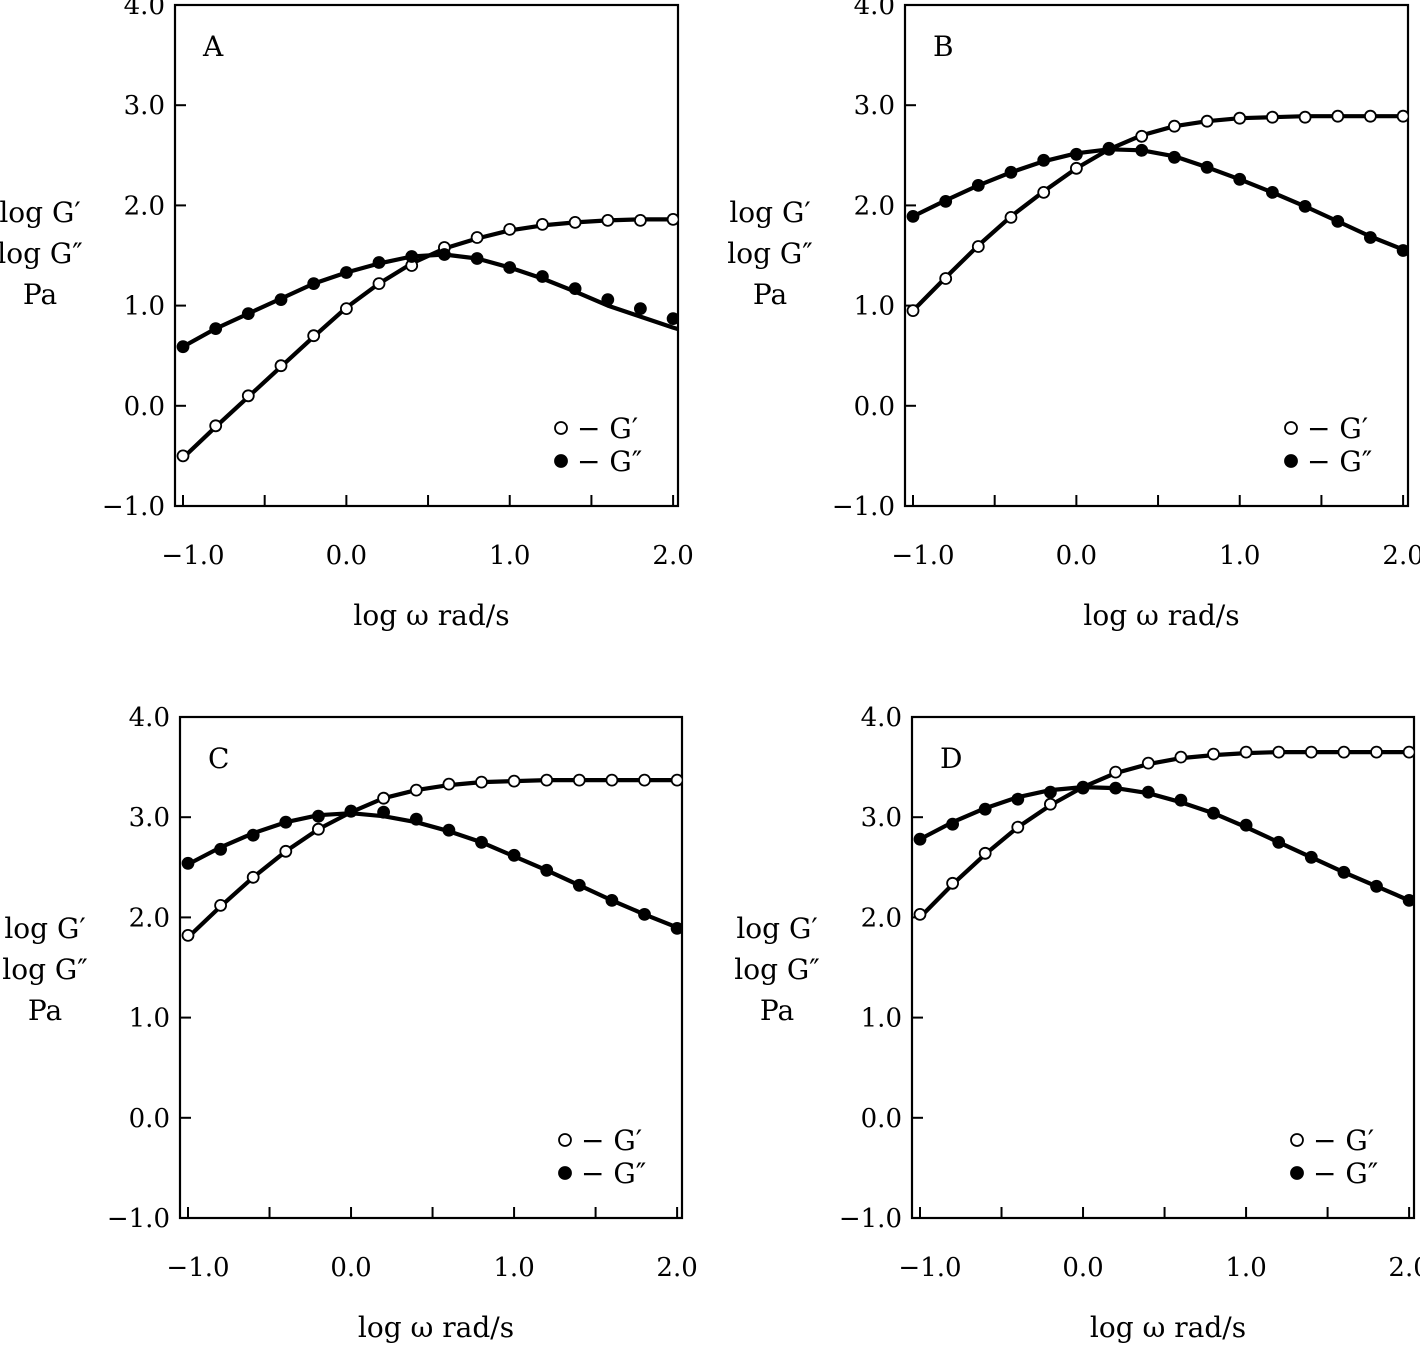 Image resolution: width=1420 pixels, height=1350 pixels. What do you see at coordinates (133, 507) in the screenshot?
I see `y-tick-label: −1.0` at bounding box center [133, 507].